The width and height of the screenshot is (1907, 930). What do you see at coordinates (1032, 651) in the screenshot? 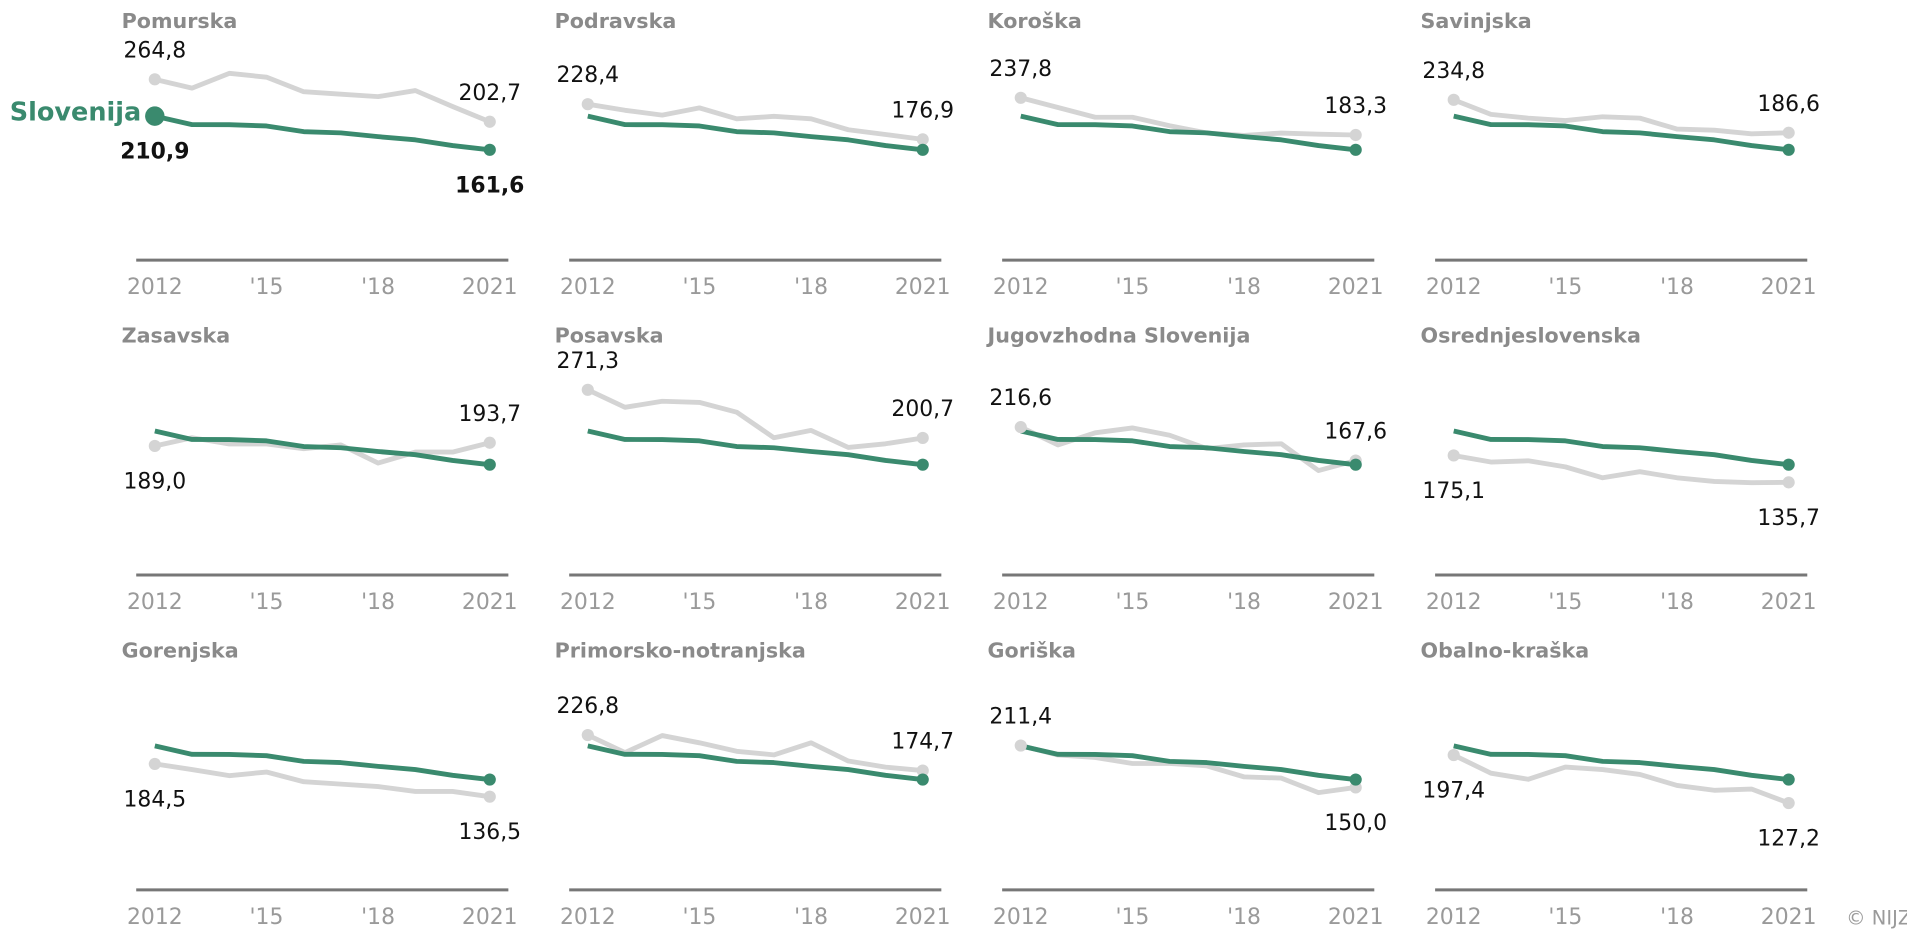
I see `panel-title: Goriška` at bounding box center [1032, 651].